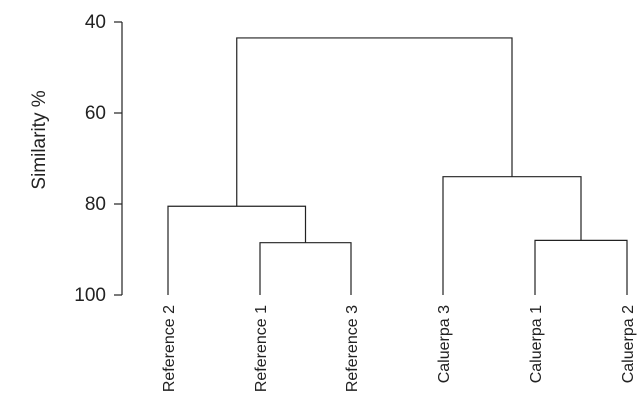 This screenshot has height=420, width=638. What do you see at coordinates (98, 159) in the screenshot?
I see `y-ticks: 40 60 80 100` at bounding box center [98, 159].